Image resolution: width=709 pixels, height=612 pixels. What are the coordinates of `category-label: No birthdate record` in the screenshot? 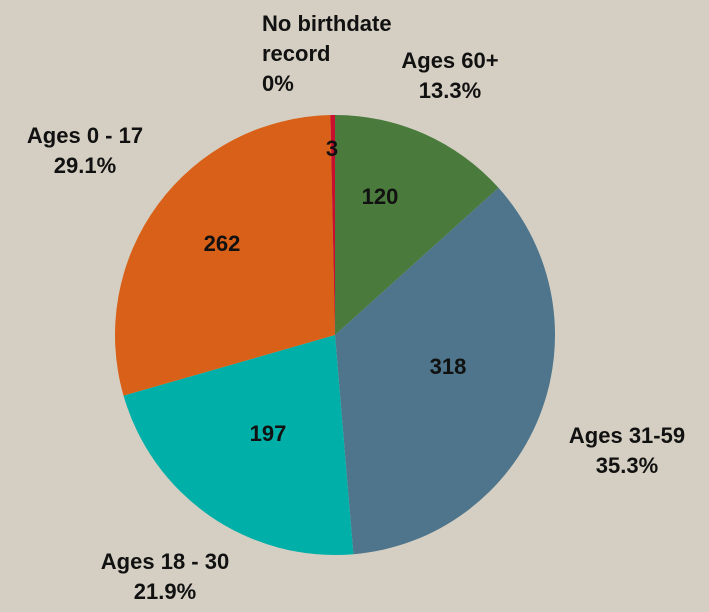 It's located at (330, 38).